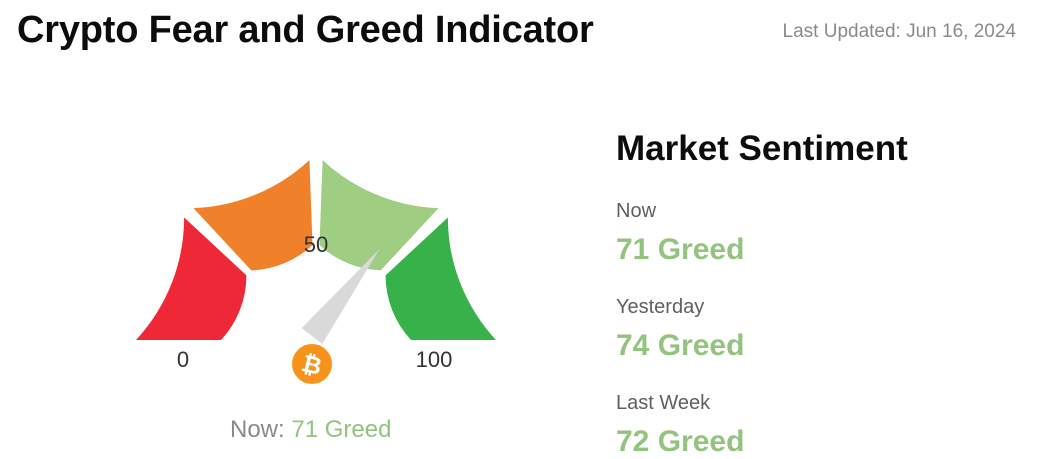 This screenshot has height=459, width=1038. Describe the element at coordinates (680, 345) in the screenshot. I see `sentiment-yesterday-value: 74 Greed` at that location.